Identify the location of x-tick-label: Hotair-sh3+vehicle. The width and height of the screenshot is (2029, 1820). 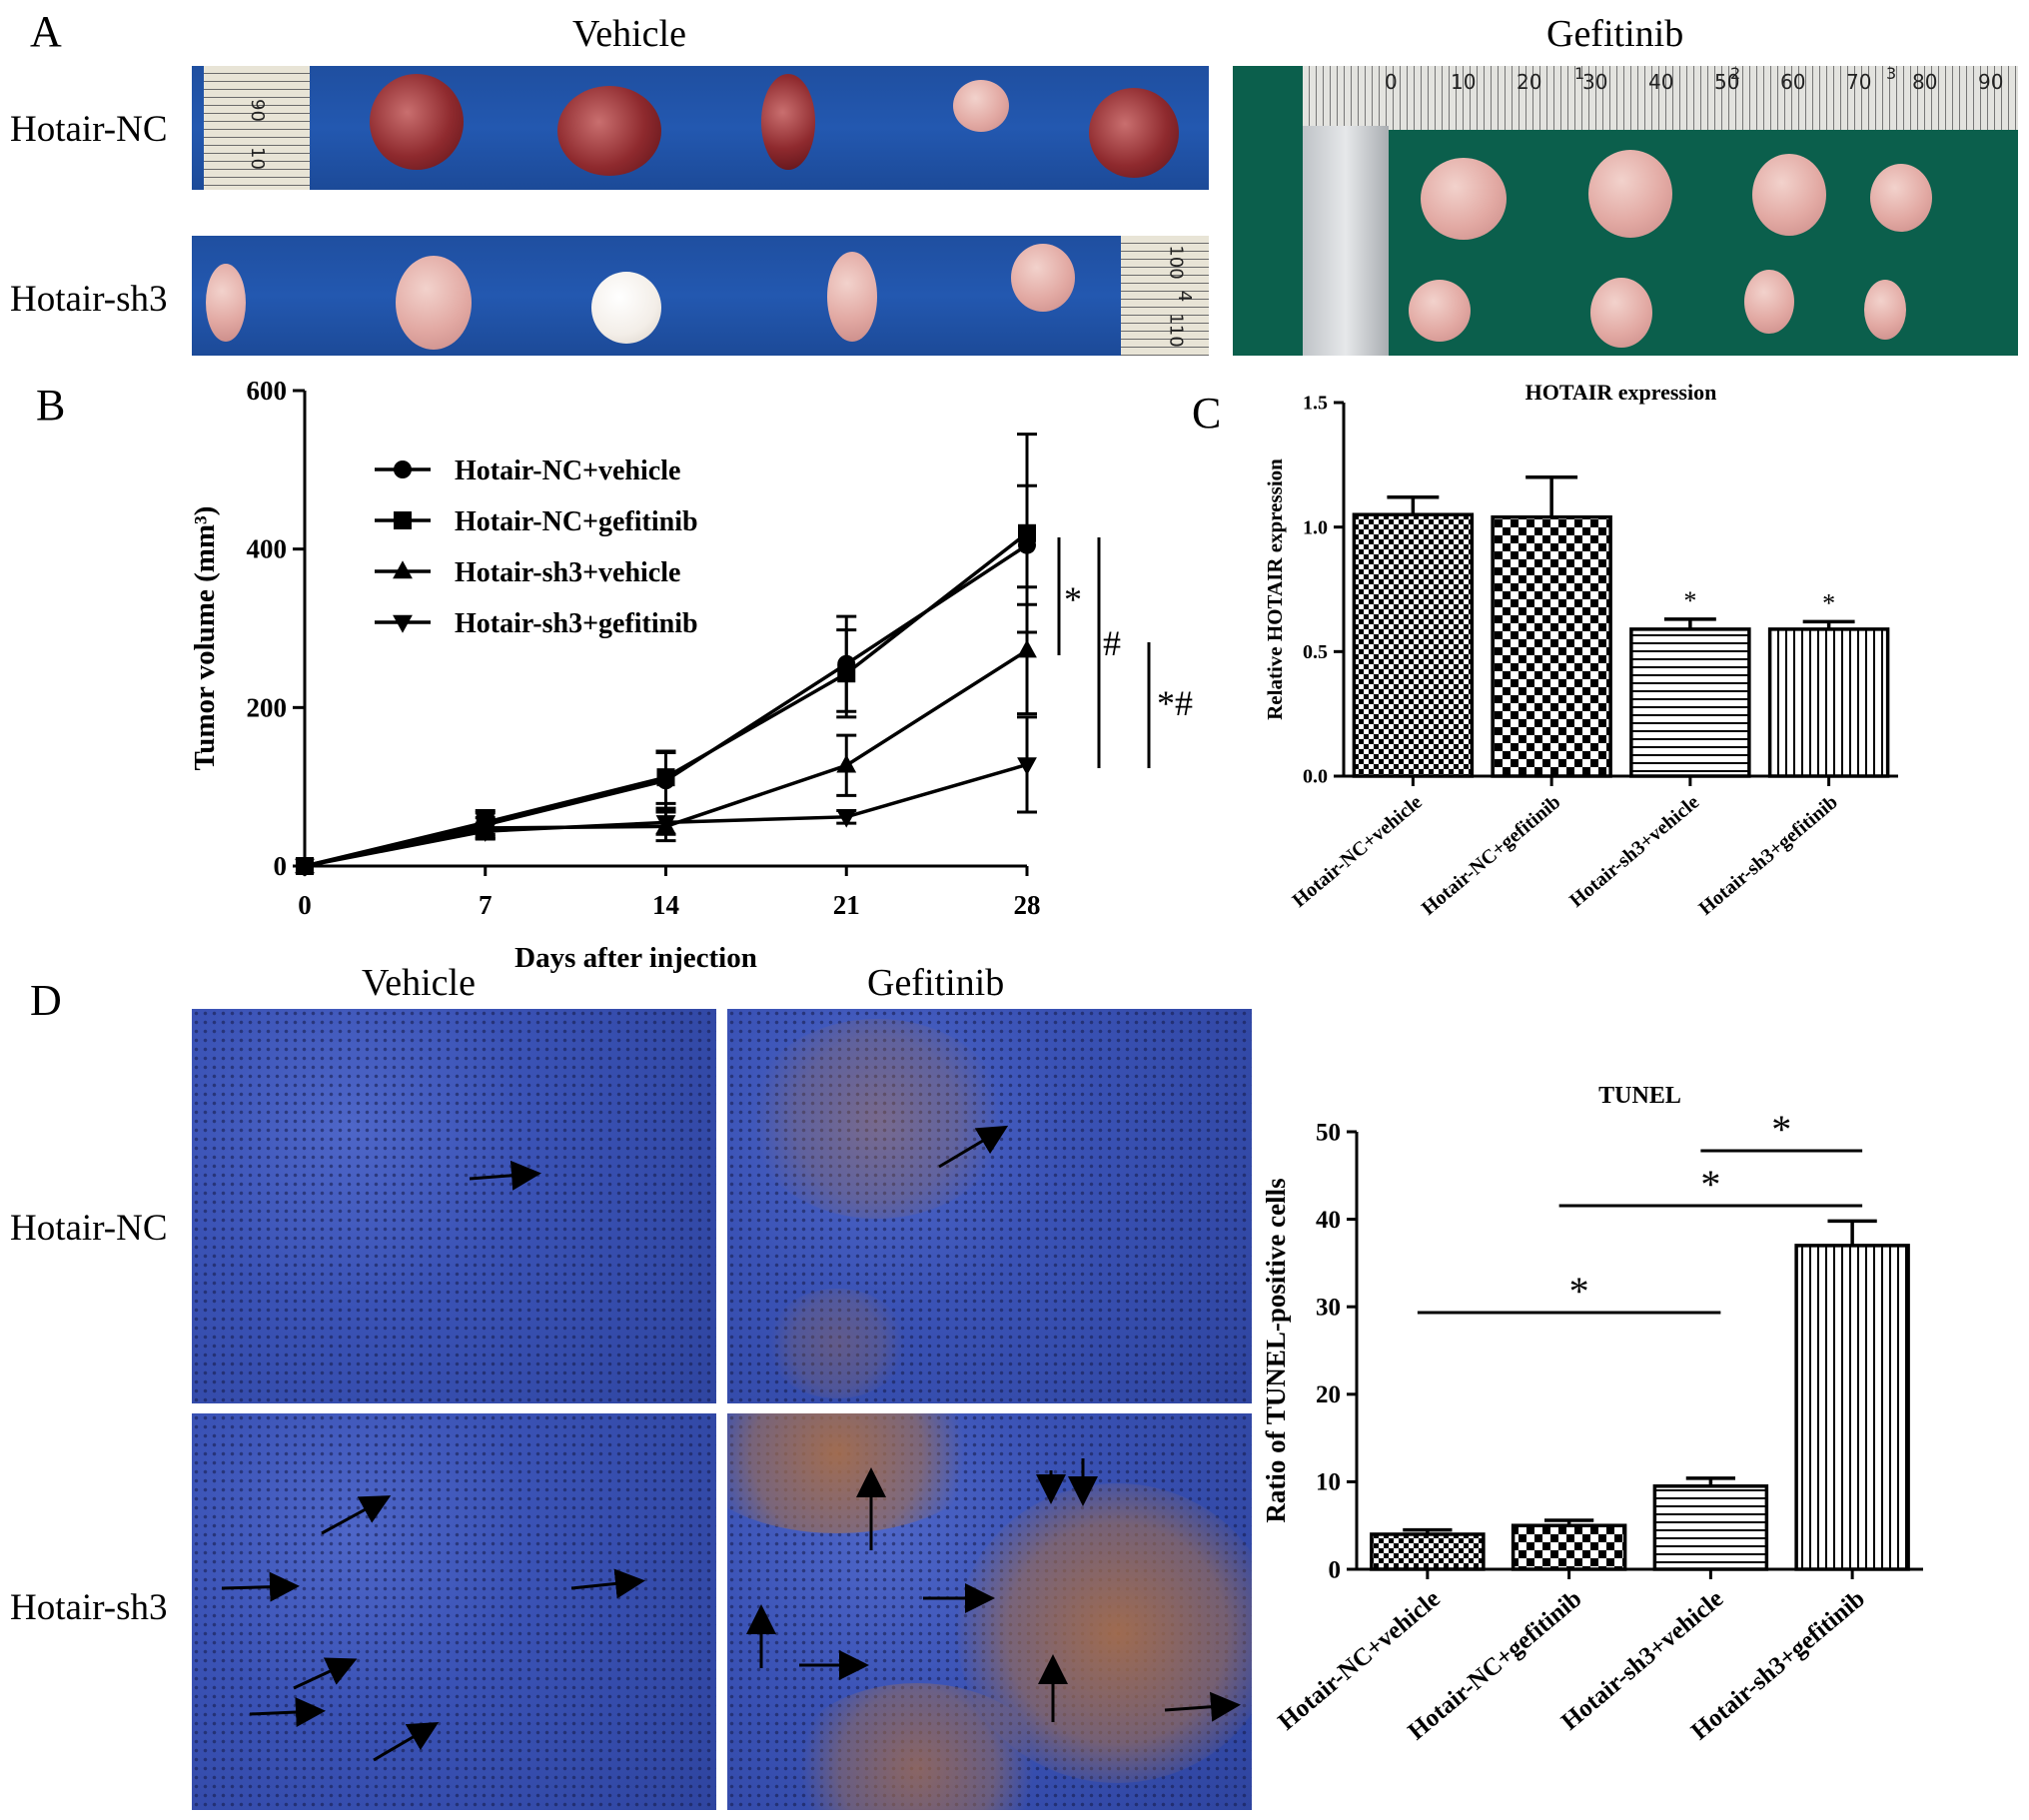
(1634, 851).